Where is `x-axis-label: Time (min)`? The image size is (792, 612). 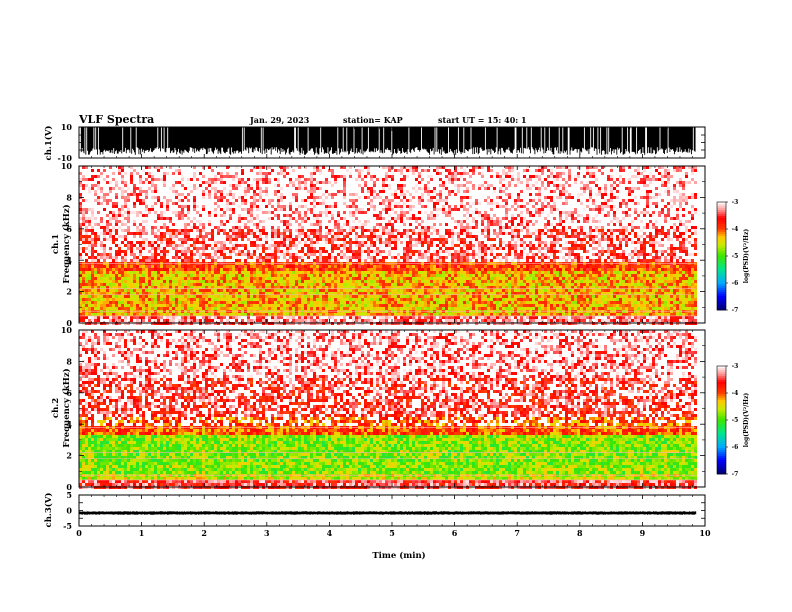
x-axis-label: Time (min) is located at coordinates (398, 555).